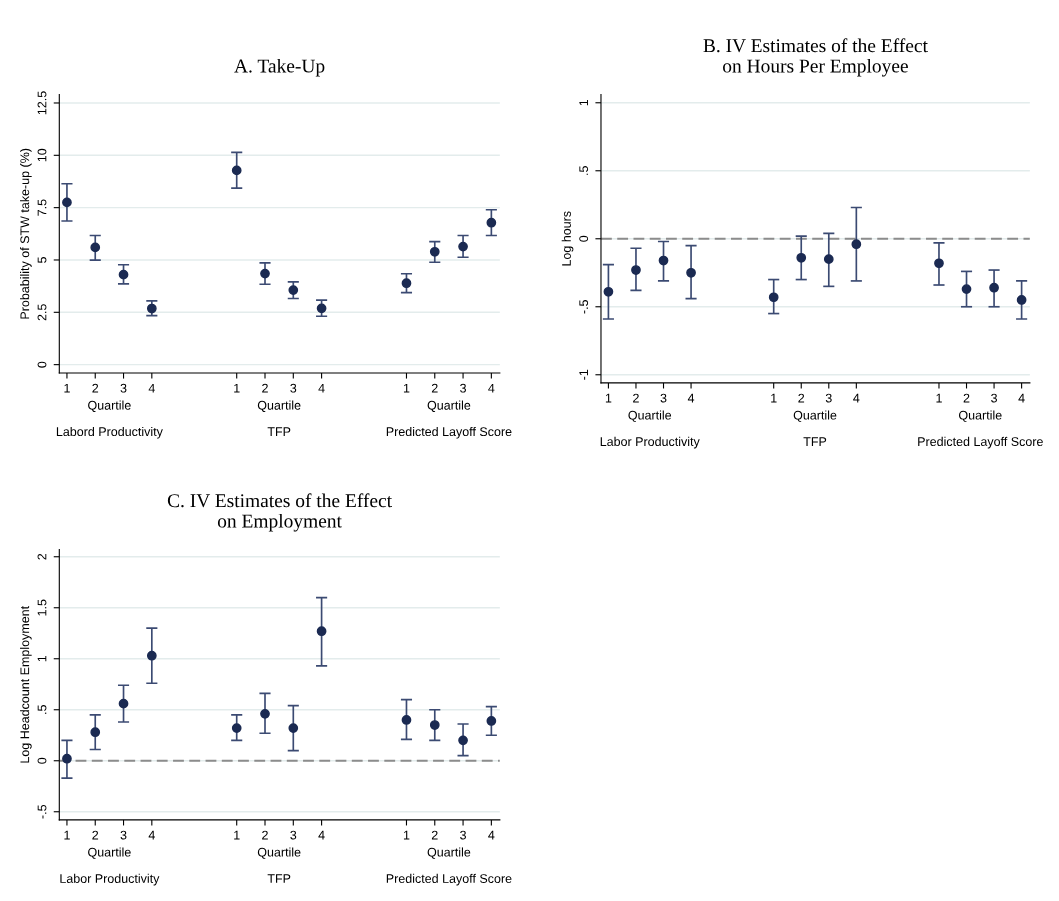 The height and width of the screenshot is (901, 1059). What do you see at coordinates (584, 238) in the screenshot?
I see `y-tick-label: 0` at bounding box center [584, 238].